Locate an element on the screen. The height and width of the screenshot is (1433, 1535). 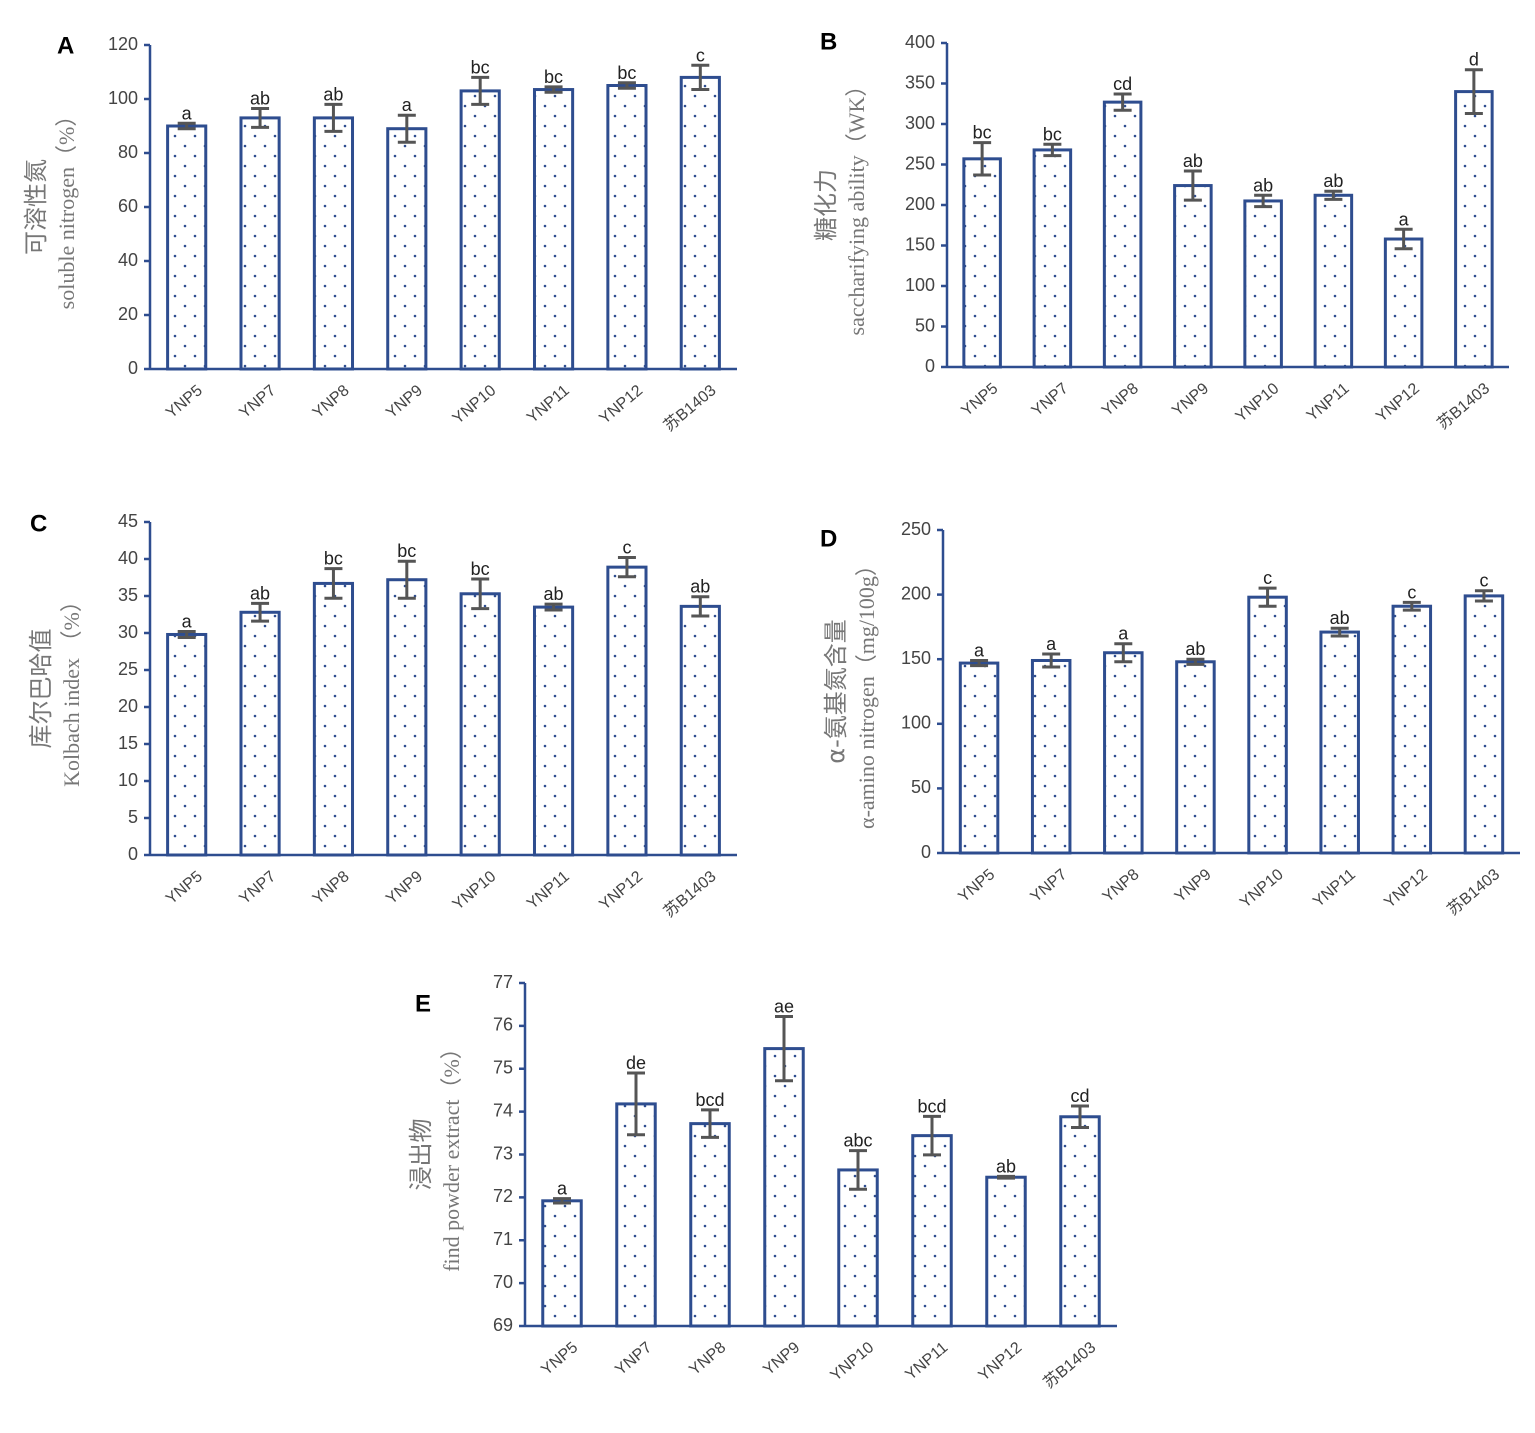
y-tick-label: 50 is located at coordinates (921, 787).